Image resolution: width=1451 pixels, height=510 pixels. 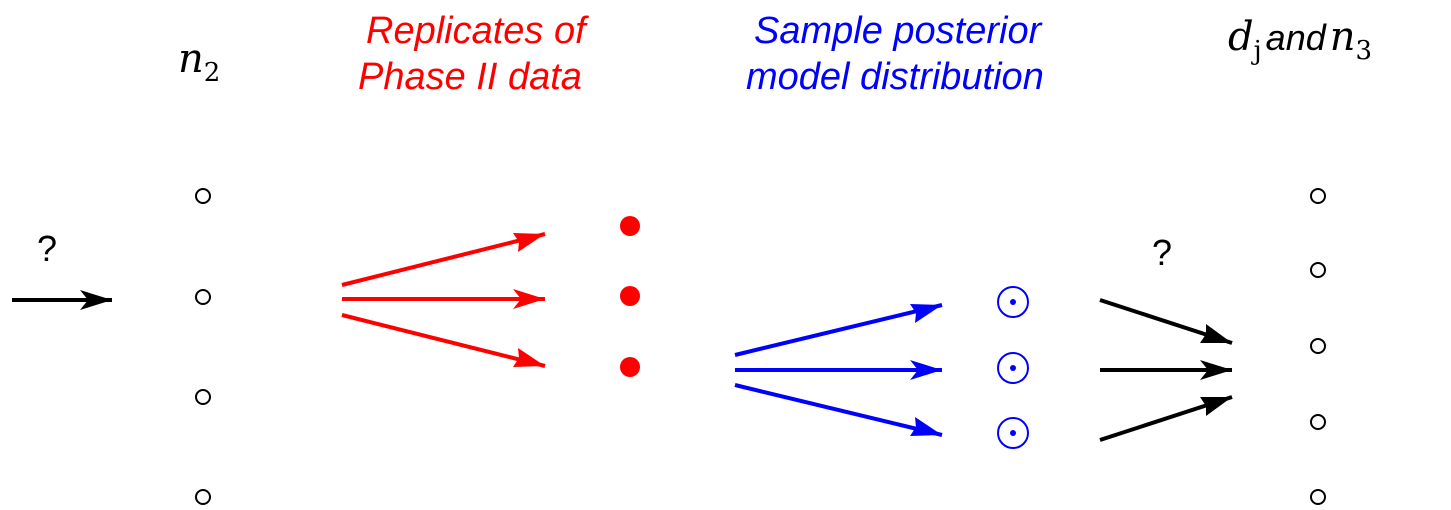 I want to click on n3-label-base: n, so click(x=1342, y=37).